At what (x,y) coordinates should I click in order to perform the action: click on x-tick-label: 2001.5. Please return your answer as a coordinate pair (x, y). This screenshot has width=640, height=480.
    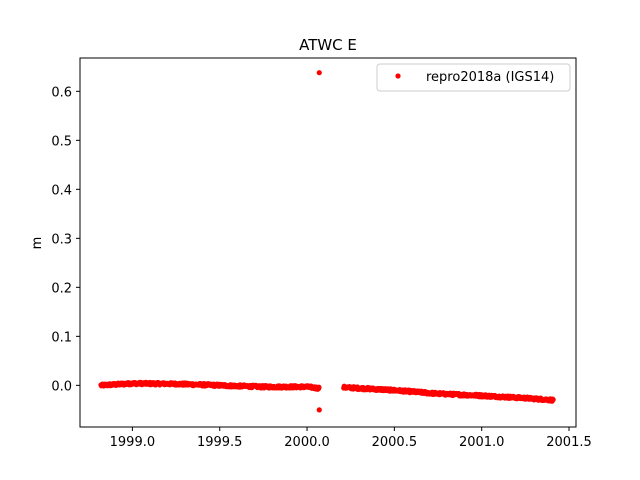
    Looking at the image, I should click on (569, 442).